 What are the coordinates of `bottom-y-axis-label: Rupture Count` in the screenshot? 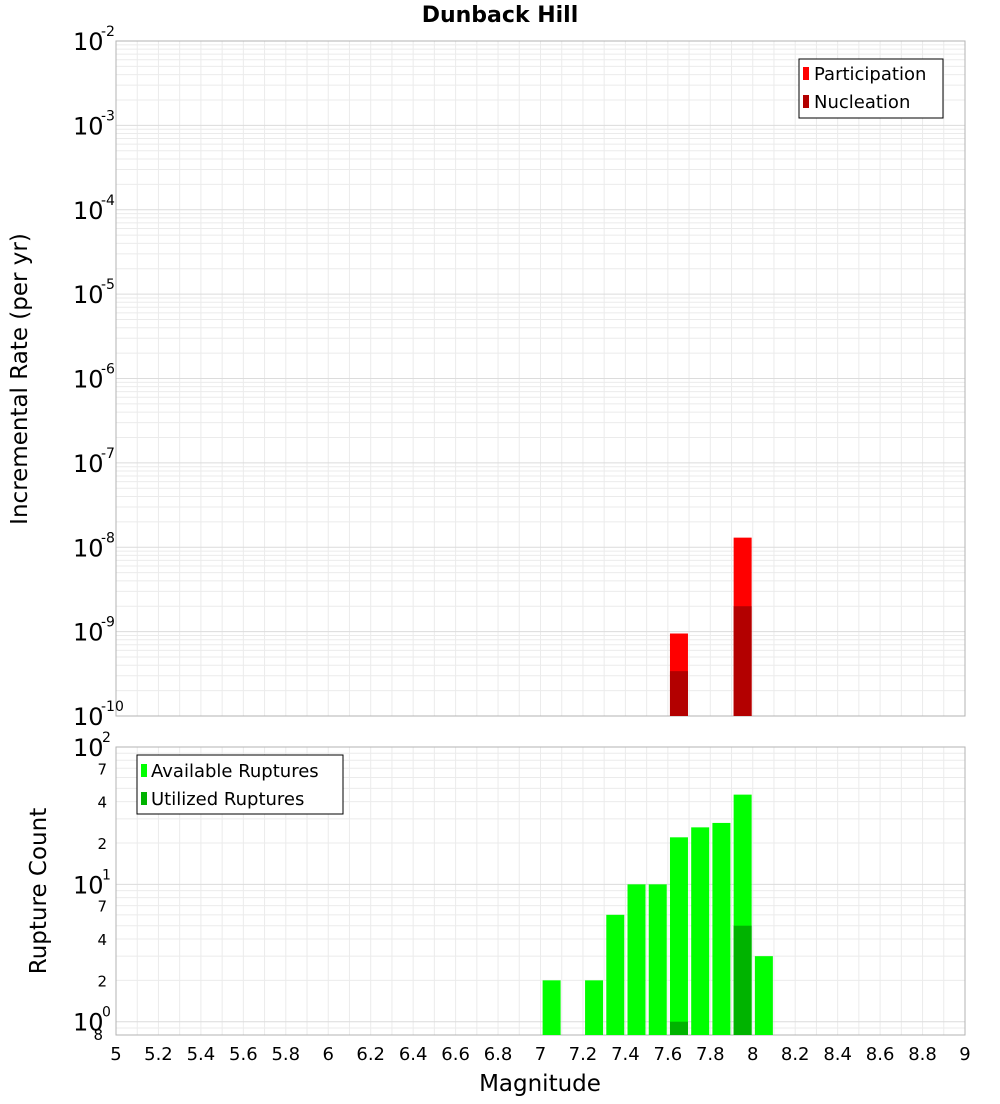 It's located at (39, 891).